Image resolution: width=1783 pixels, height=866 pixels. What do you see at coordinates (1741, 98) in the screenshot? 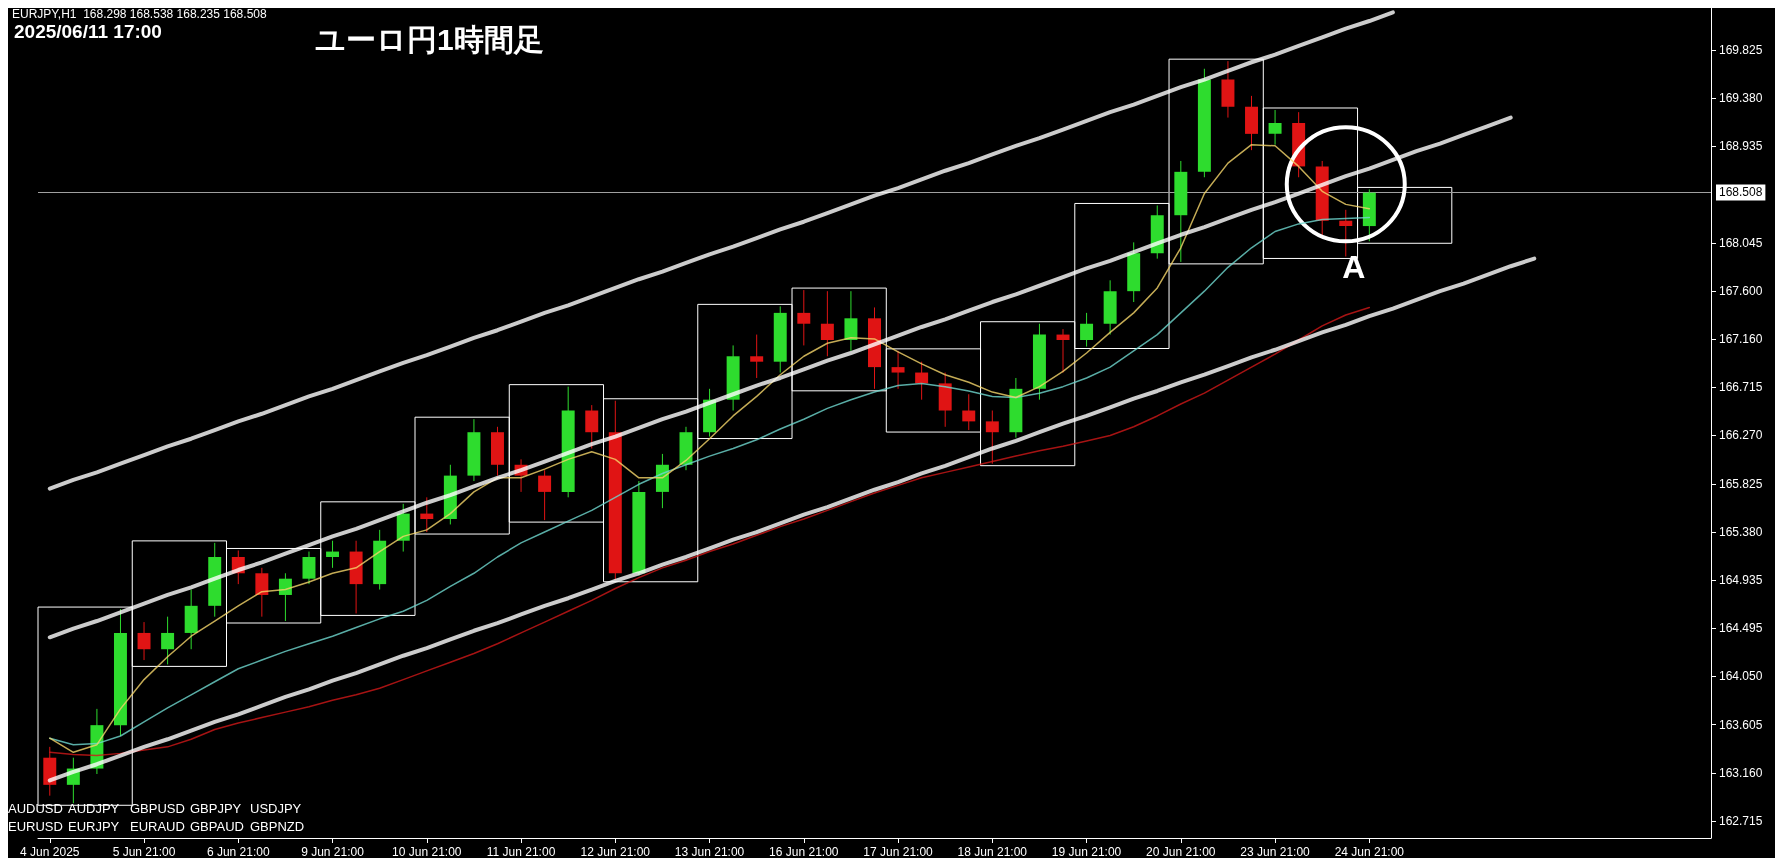
I see `y-tick-label: 169.380` at bounding box center [1741, 98].